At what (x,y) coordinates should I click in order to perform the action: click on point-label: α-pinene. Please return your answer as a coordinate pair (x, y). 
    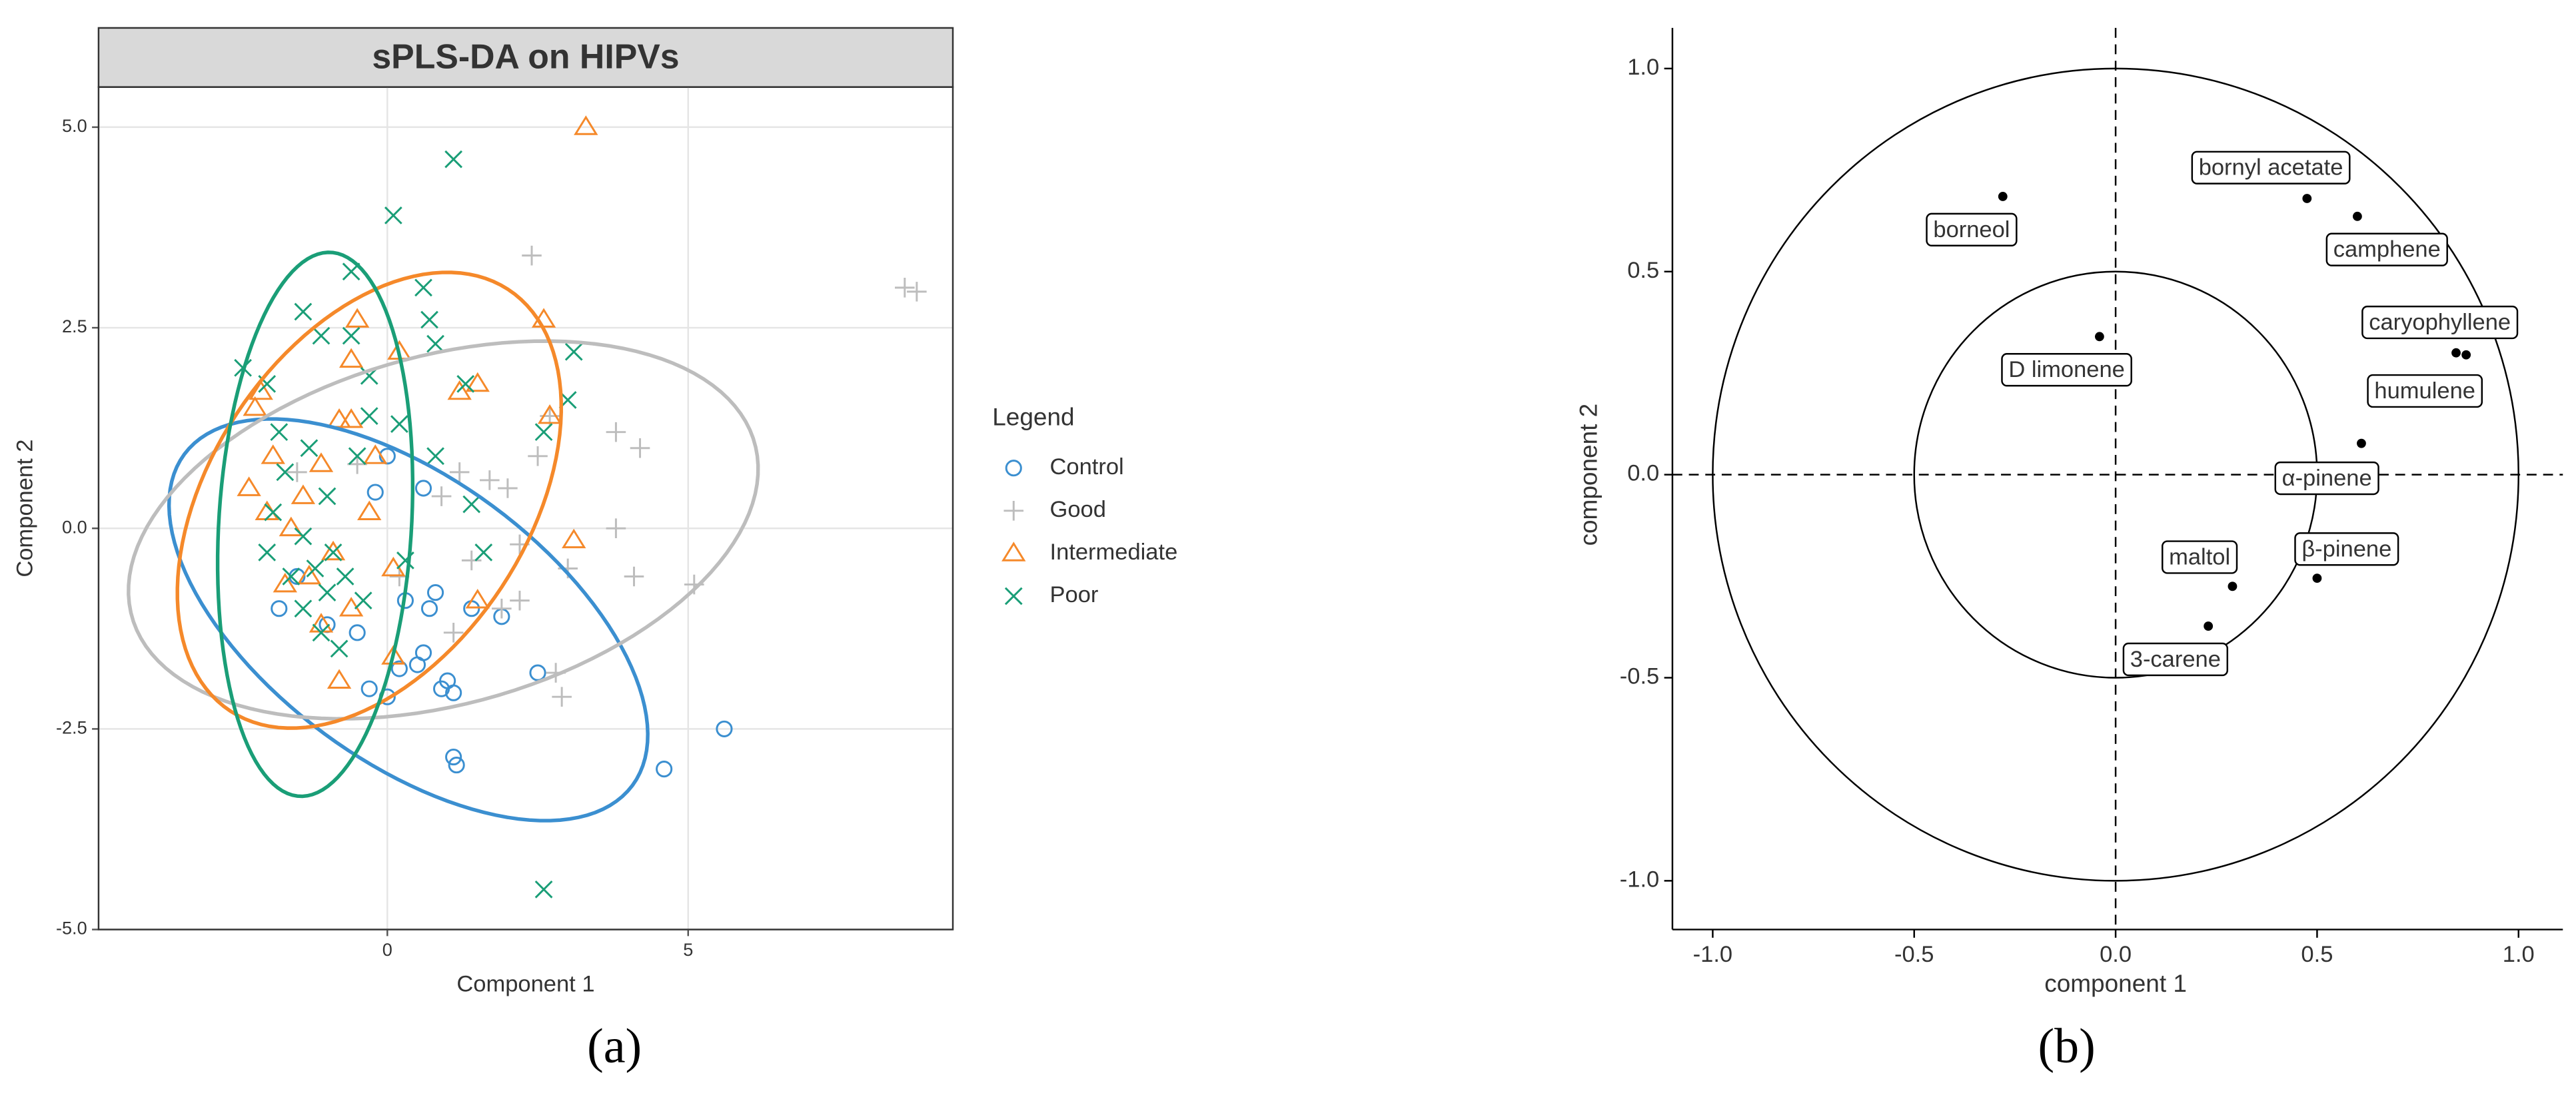
    Looking at the image, I should click on (2327, 478).